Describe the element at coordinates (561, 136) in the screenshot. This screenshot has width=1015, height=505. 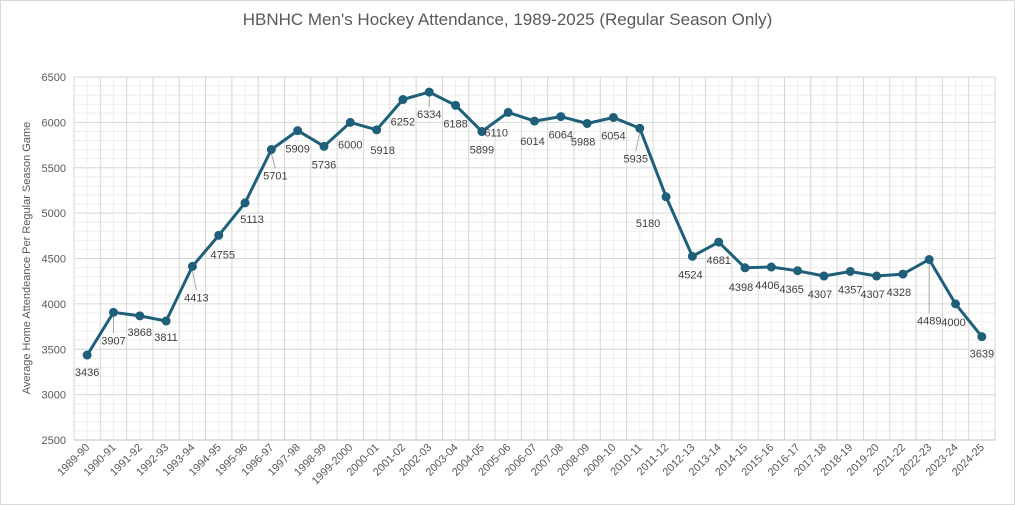
I see `data-label: 6064` at that location.